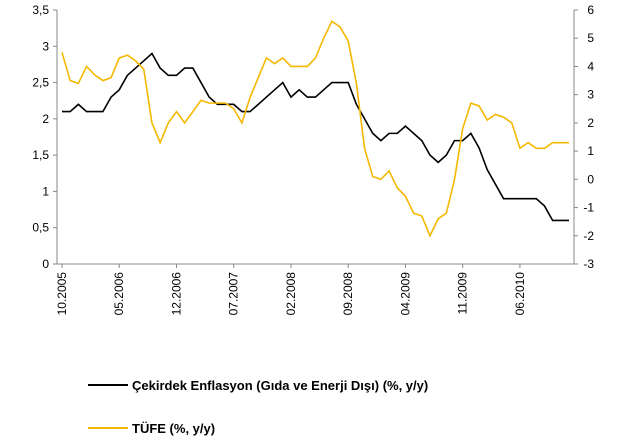 The width and height of the screenshot is (617, 445). I want to click on x-tick-label: 05.2006, so click(119, 294).